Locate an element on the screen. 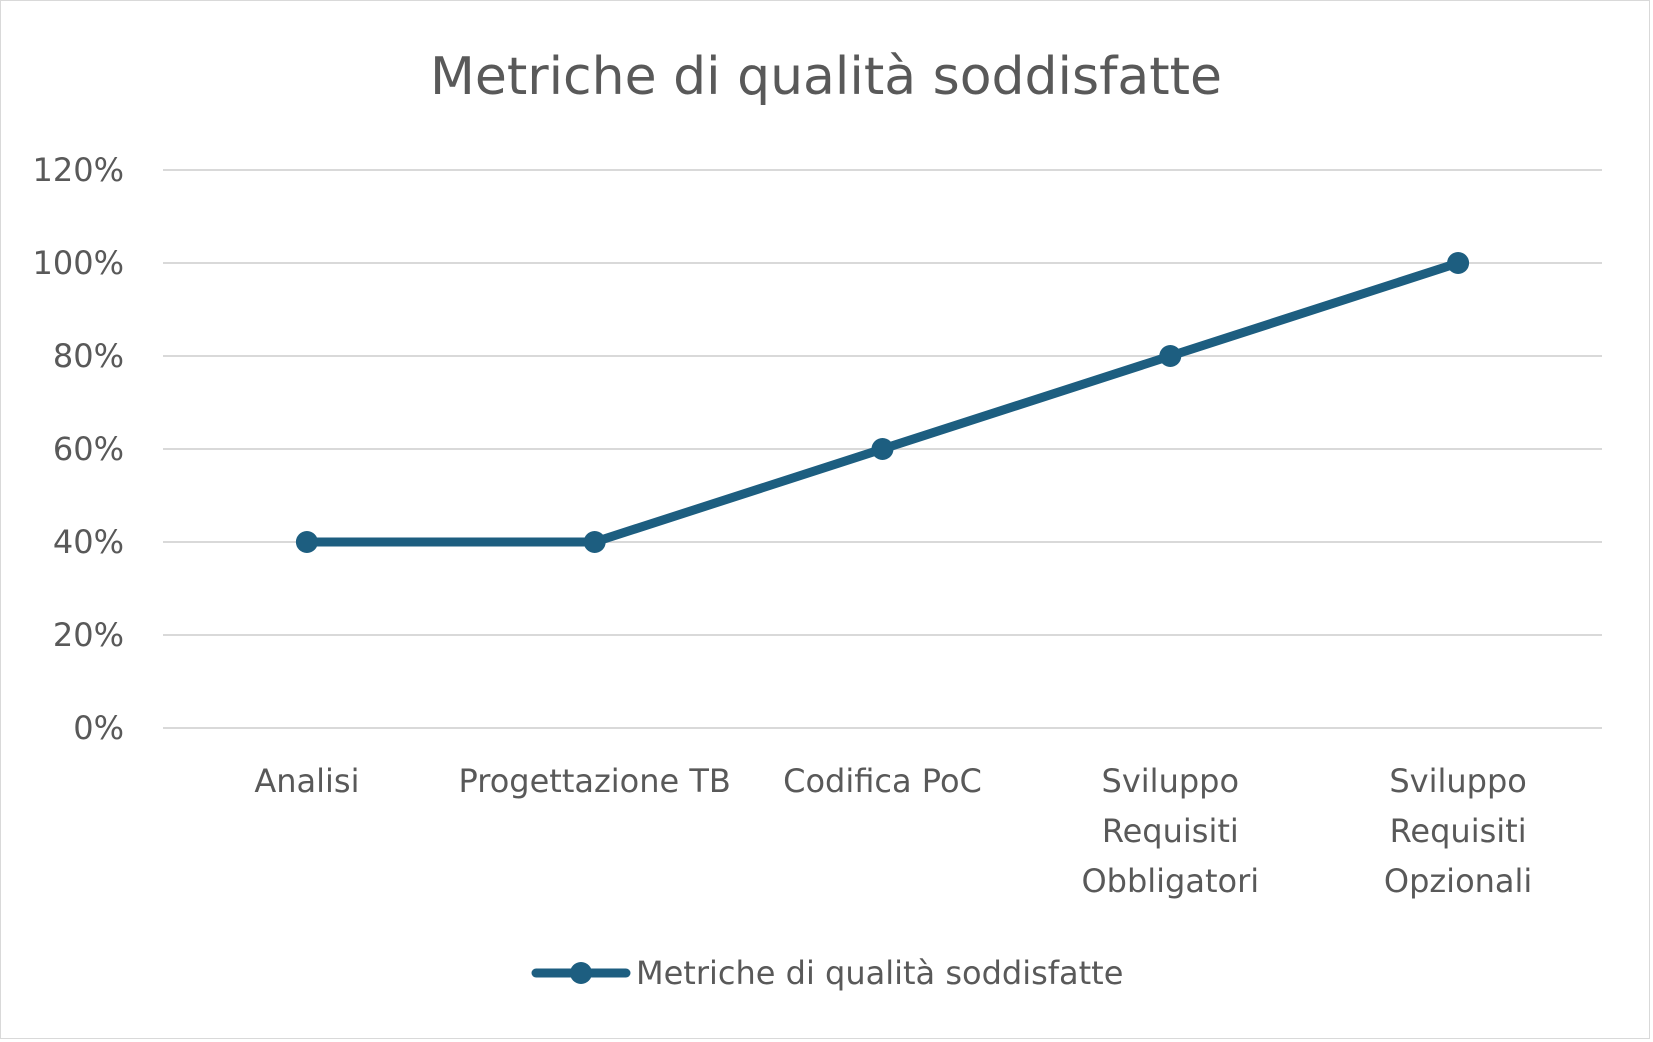 The image size is (1653, 1042). y-tick-label: 100% is located at coordinates (78, 263).